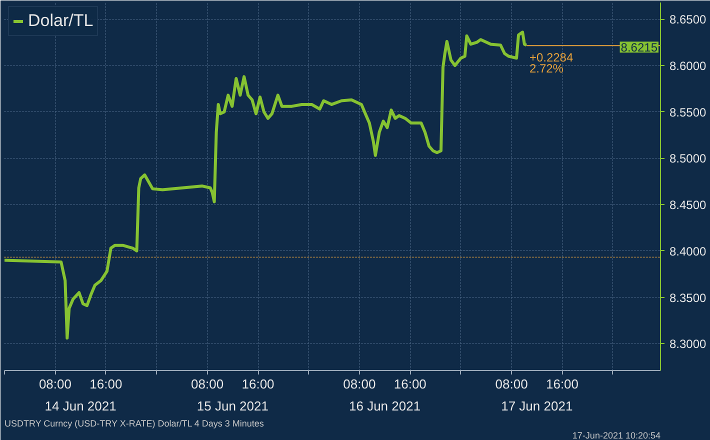  What do you see at coordinates (688, 19) in the screenshot?
I see `y-tick-label: 8.6500` at bounding box center [688, 19].